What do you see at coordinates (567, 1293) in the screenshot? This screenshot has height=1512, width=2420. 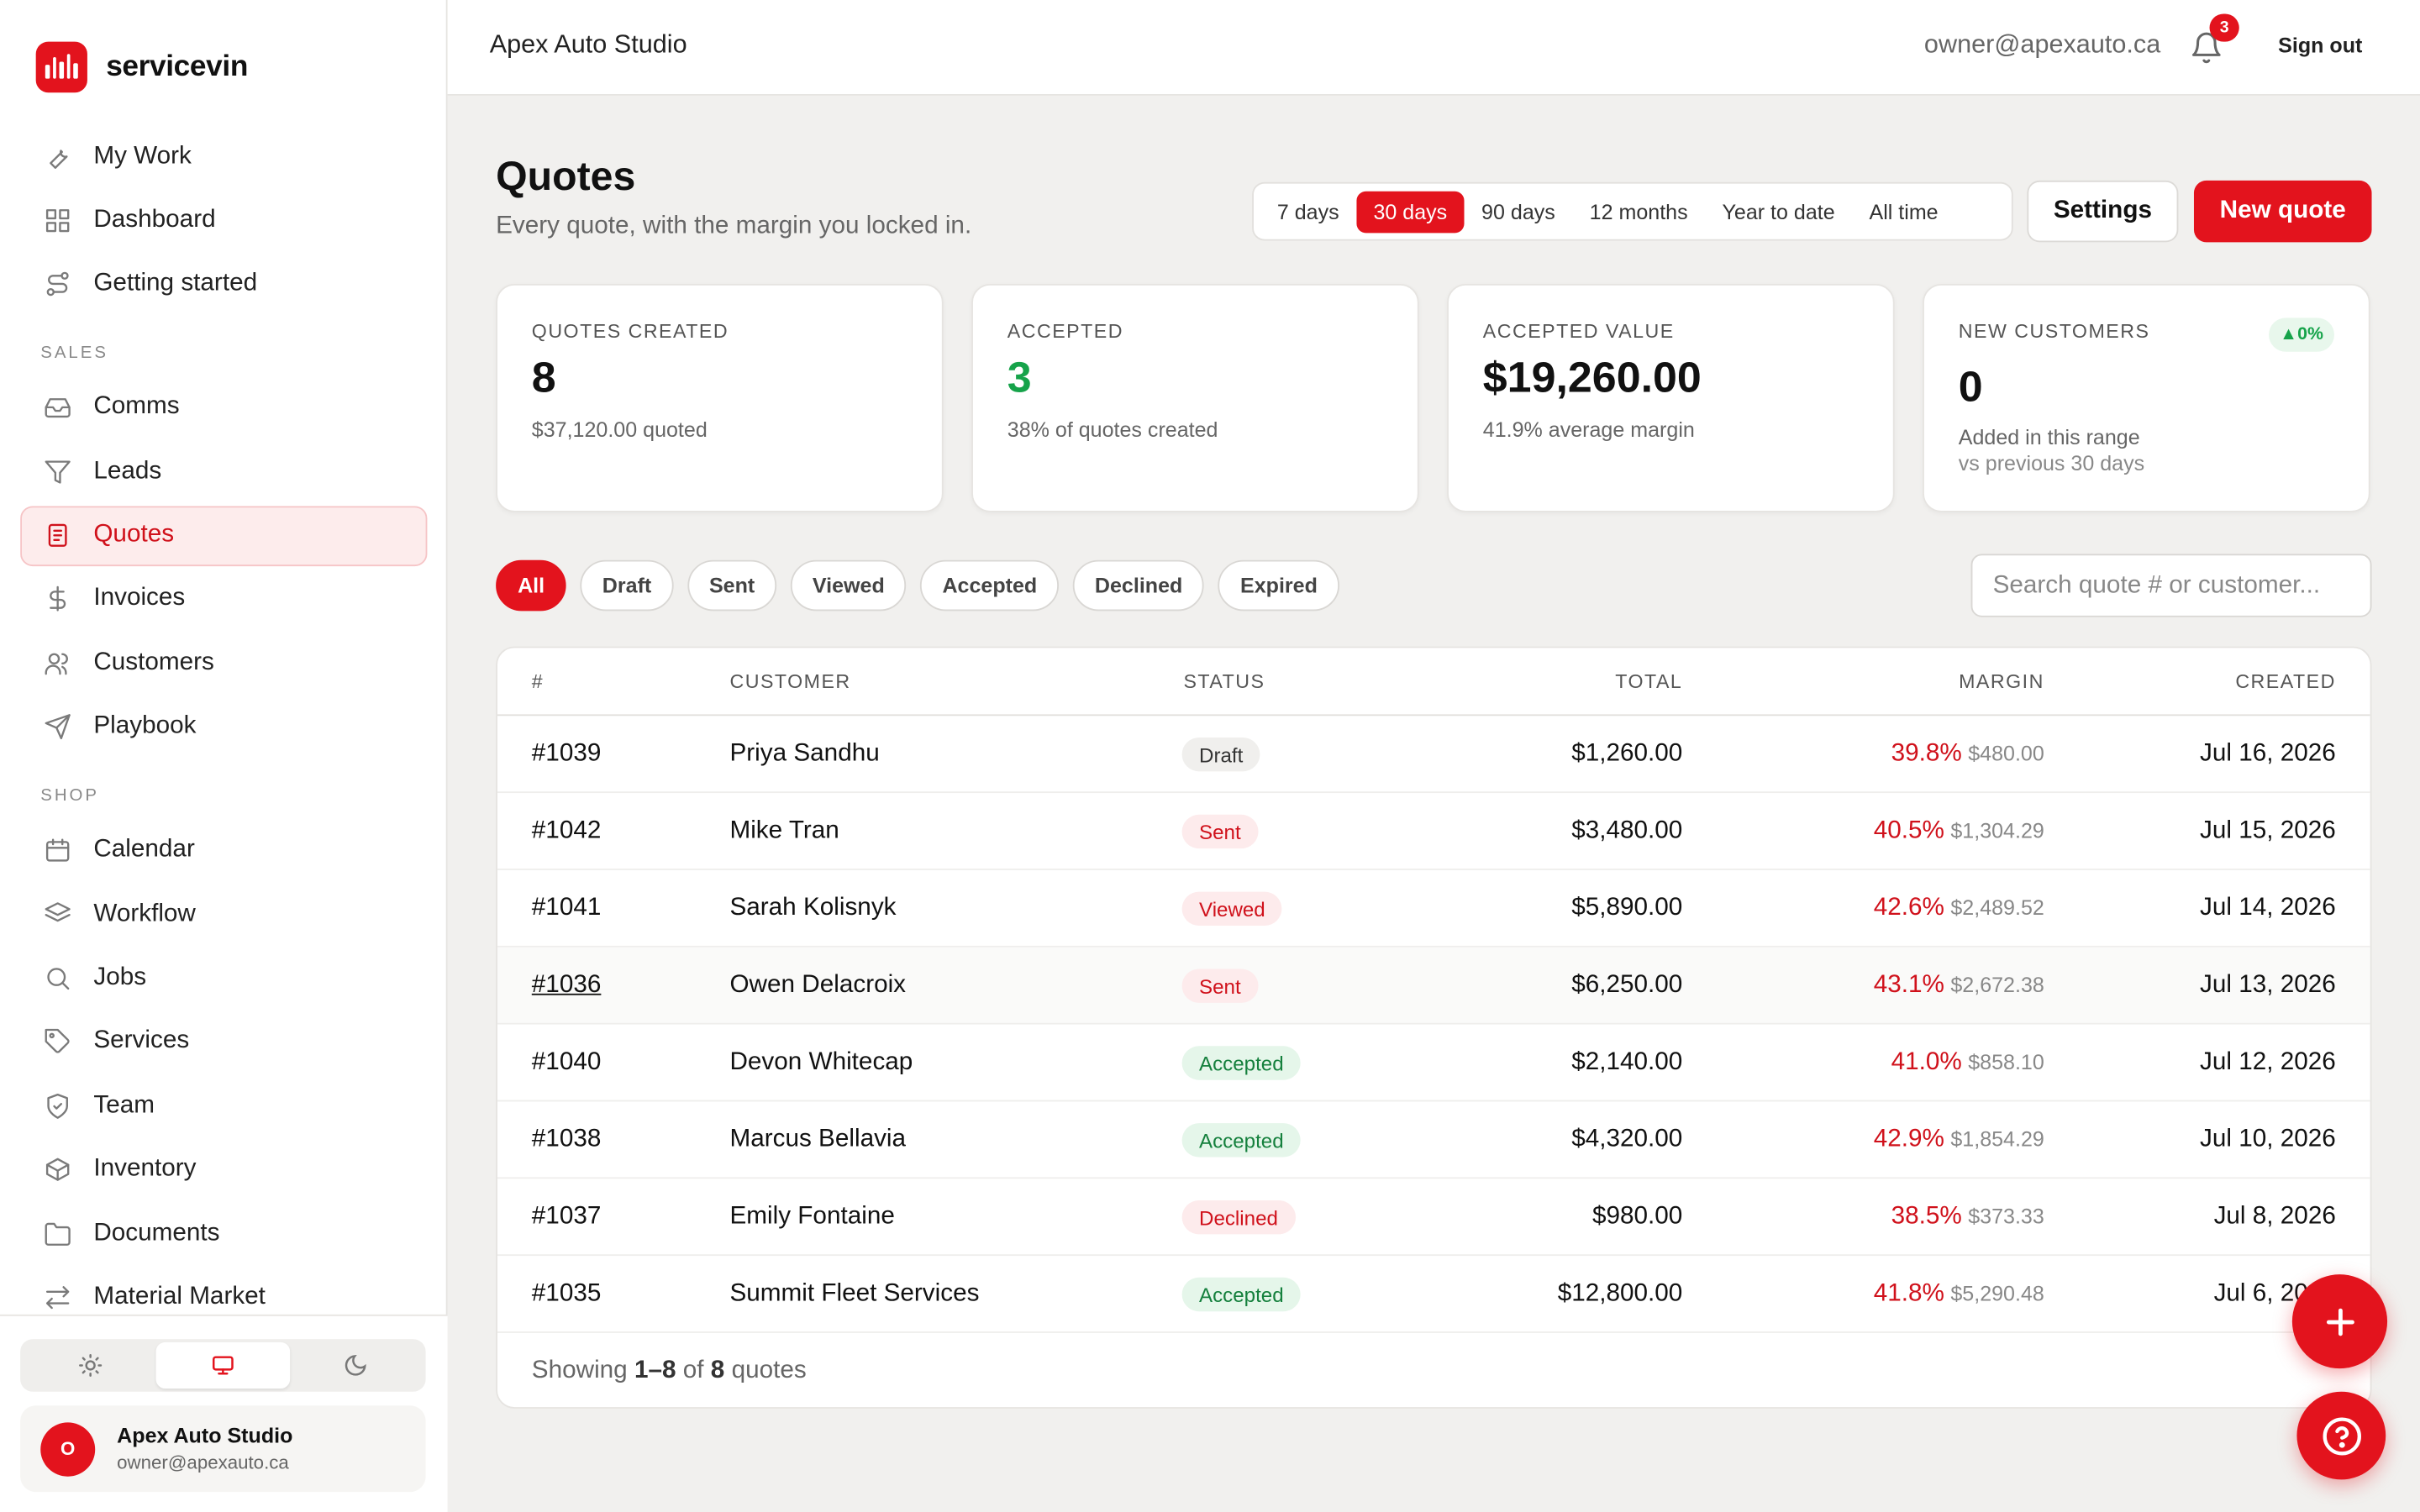 I see `quote-number-link: #1035` at bounding box center [567, 1293].